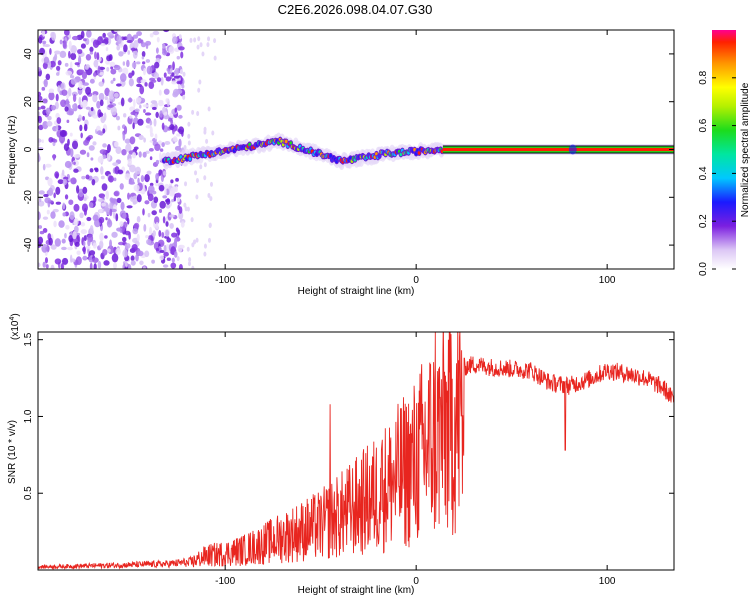 The width and height of the screenshot is (750, 600). Describe the element at coordinates (607, 581) in the screenshot. I see `x-tick-label: 100` at that location.